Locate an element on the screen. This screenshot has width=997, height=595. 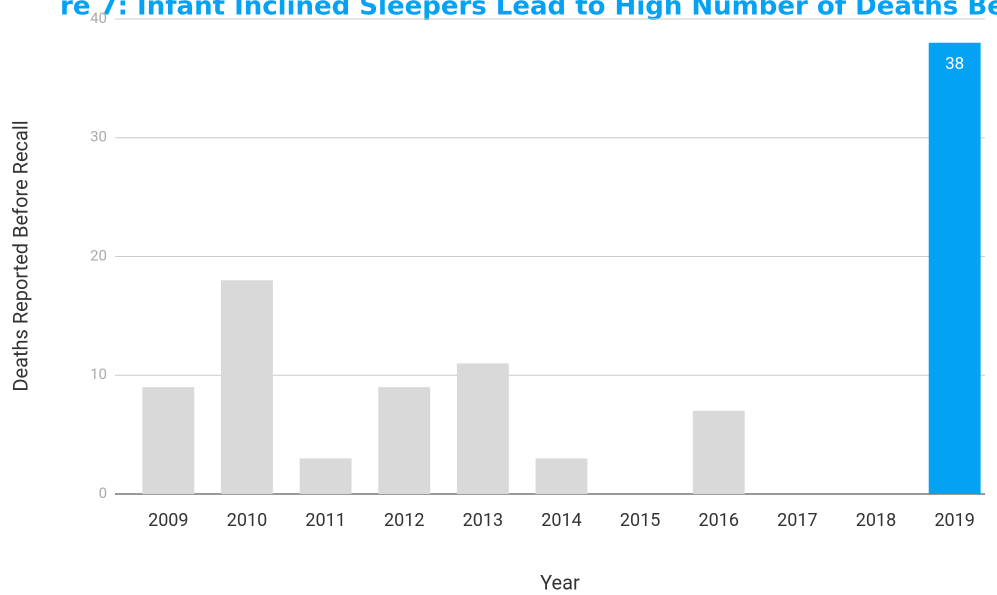
x-tick-label: 2014 is located at coordinates (561, 520).